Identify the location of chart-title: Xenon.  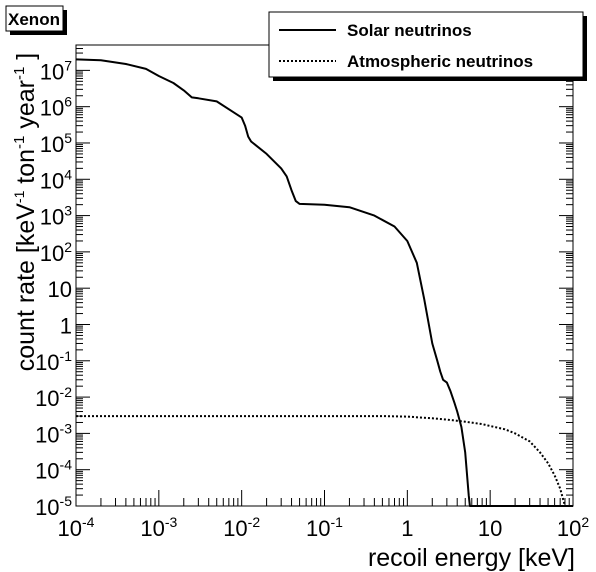
(34, 19).